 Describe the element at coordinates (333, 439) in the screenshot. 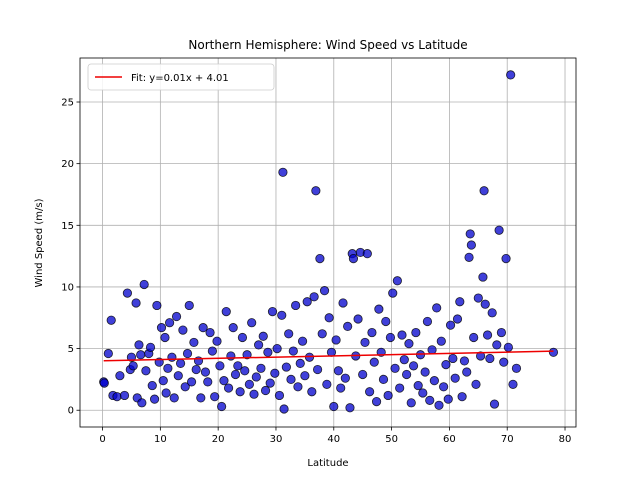

I see `x-tick-label: 40` at that location.